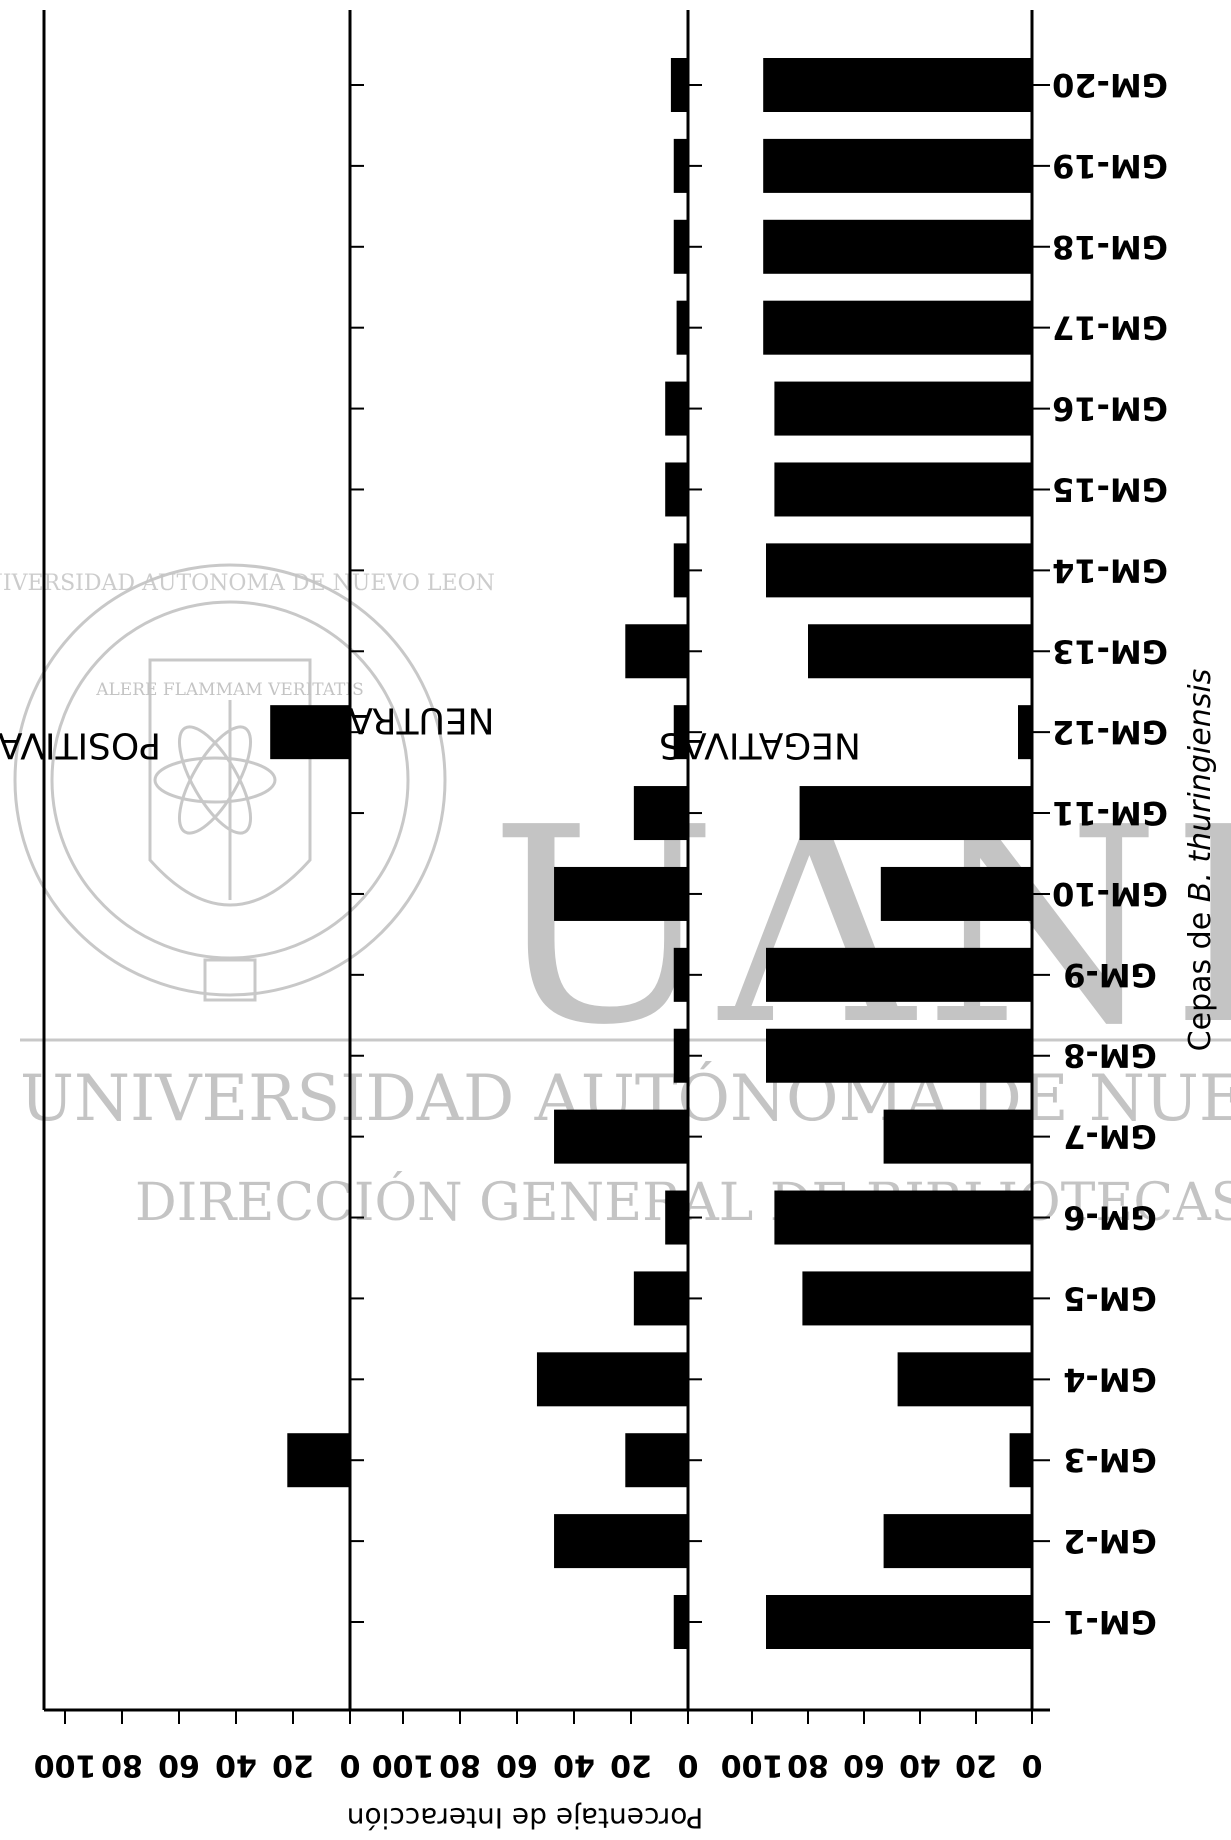 This screenshot has height=1840, width=1231. What do you see at coordinates (1110, 1379) in the screenshot?
I see `category-label: GM-4` at bounding box center [1110, 1379].